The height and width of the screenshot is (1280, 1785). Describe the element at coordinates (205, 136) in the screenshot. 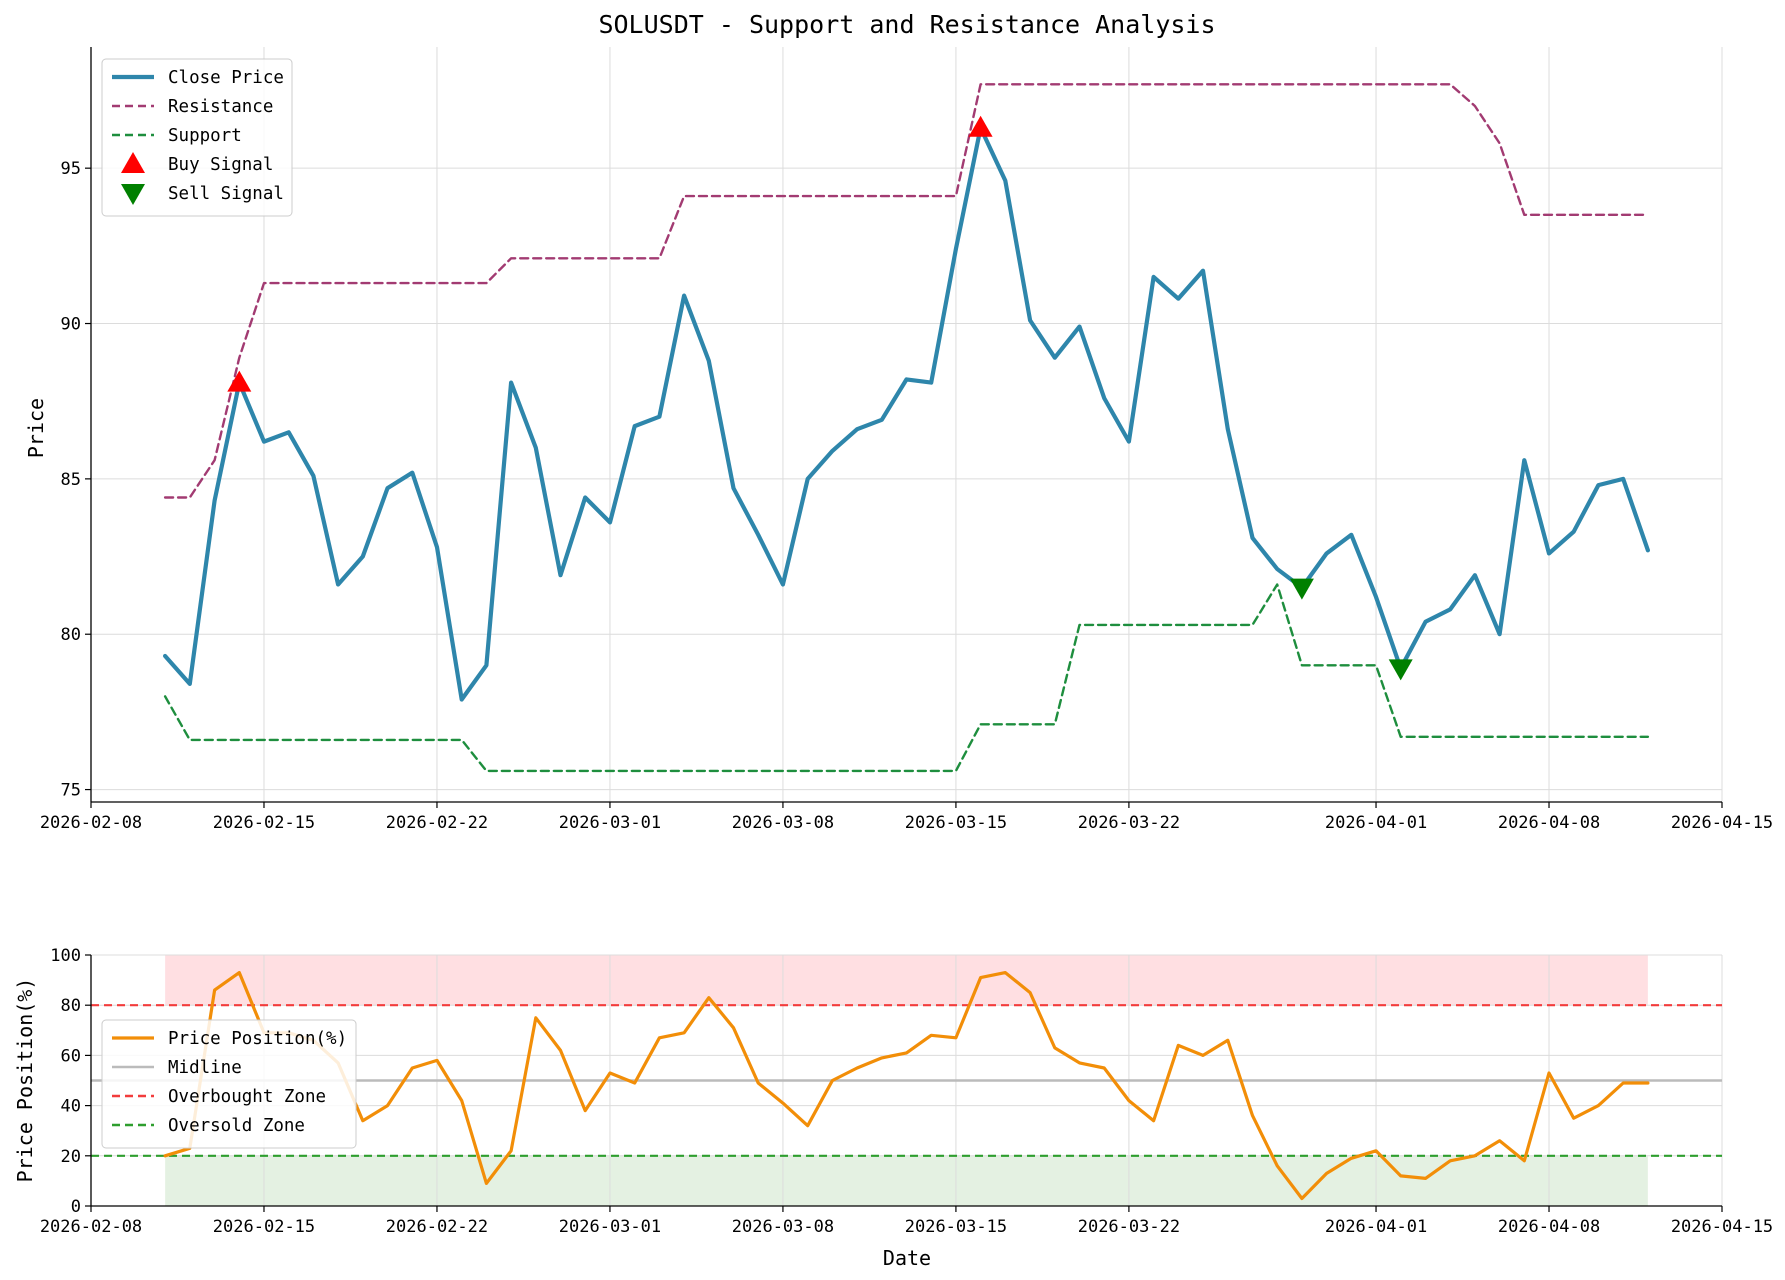

I see `legend-label-support: Support` at that location.